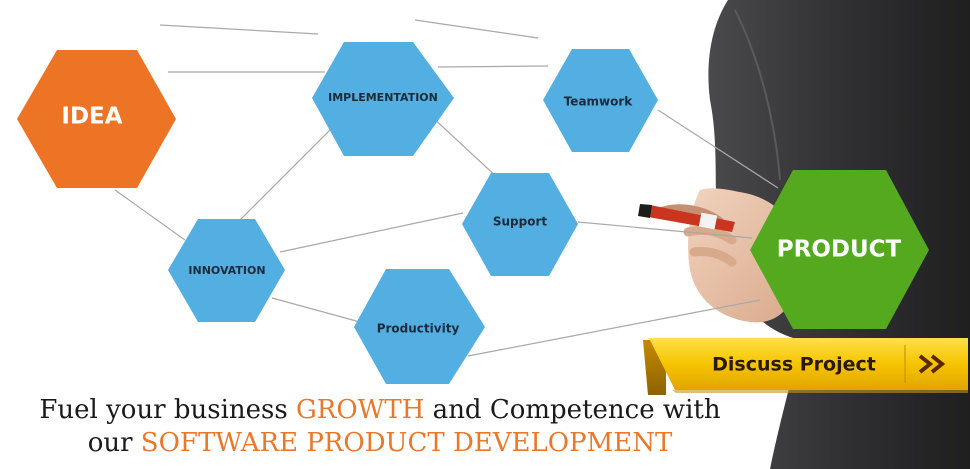 Image resolution: width=970 pixels, height=469 pixels. I want to click on innovation-hexagon, so click(226, 270).